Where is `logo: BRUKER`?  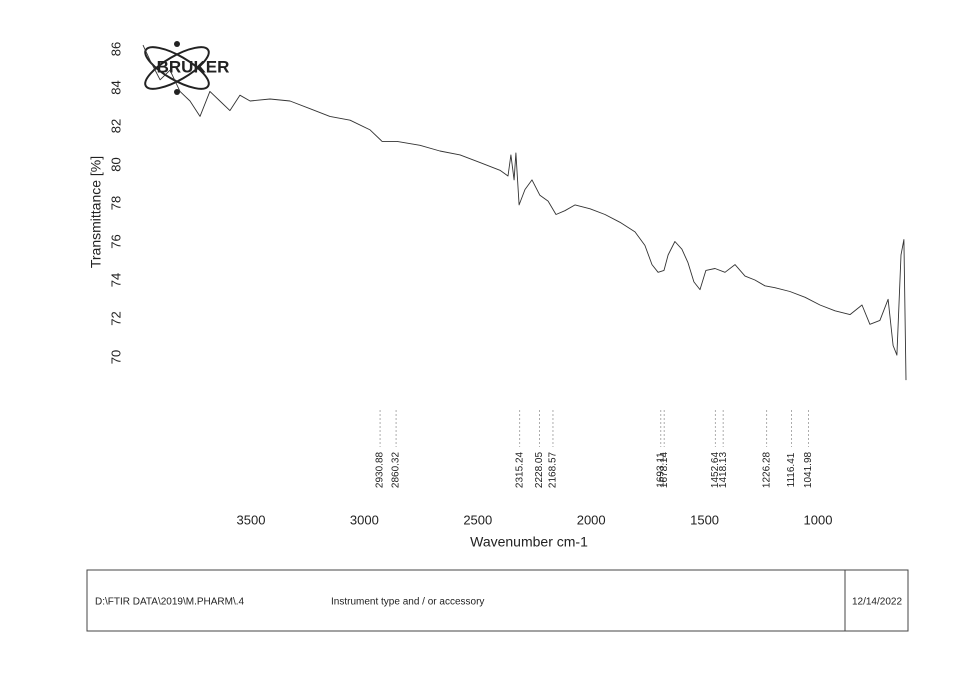
logo: BRUKER is located at coordinates (187, 68).